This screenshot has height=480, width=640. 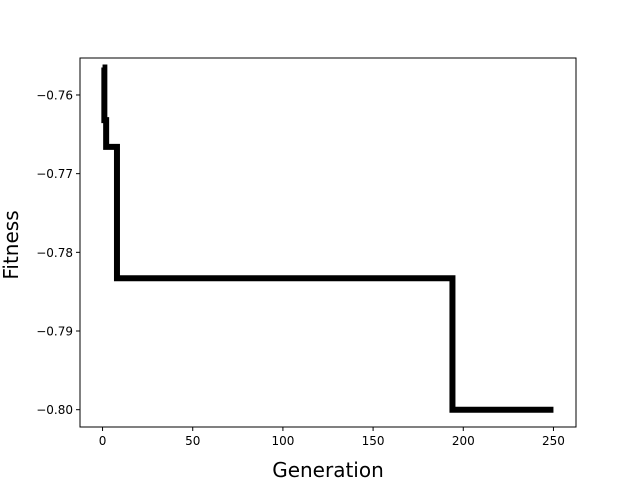 I want to click on y-tick-label: −0.76, so click(x=54, y=95).